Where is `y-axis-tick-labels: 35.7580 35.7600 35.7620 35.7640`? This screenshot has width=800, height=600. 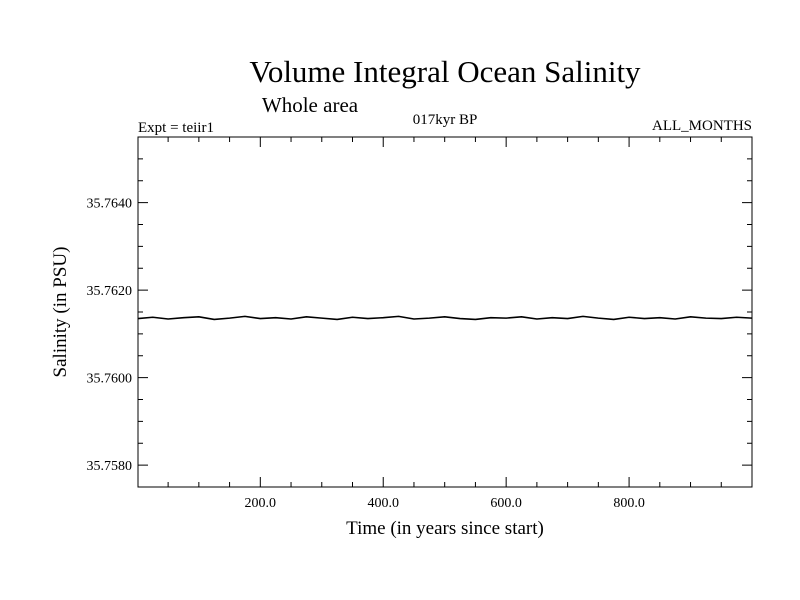 y-axis-tick-labels: 35.7580 35.7600 35.7620 35.7640 is located at coordinates (110, 336).